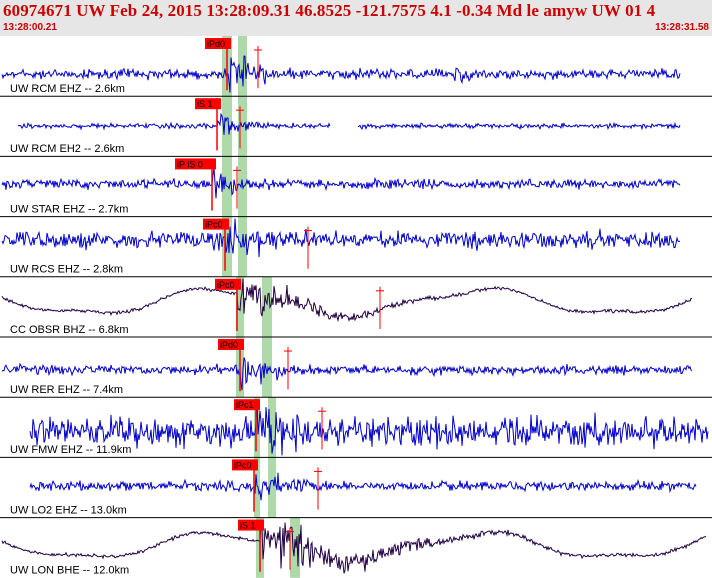  Describe the element at coordinates (70, 450) in the screenshot. I see `station-label: UW FMW EHZ -- 11.9km` at that location.